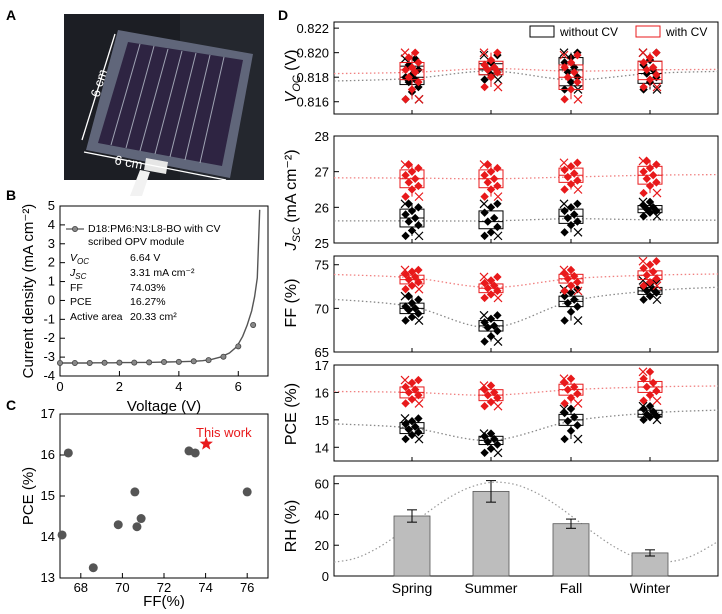  What do you see at coordinates (136, 242) in the screenshot?
I see `b-legend-line2: scribed OPV module` at bounding box center [136, 242].